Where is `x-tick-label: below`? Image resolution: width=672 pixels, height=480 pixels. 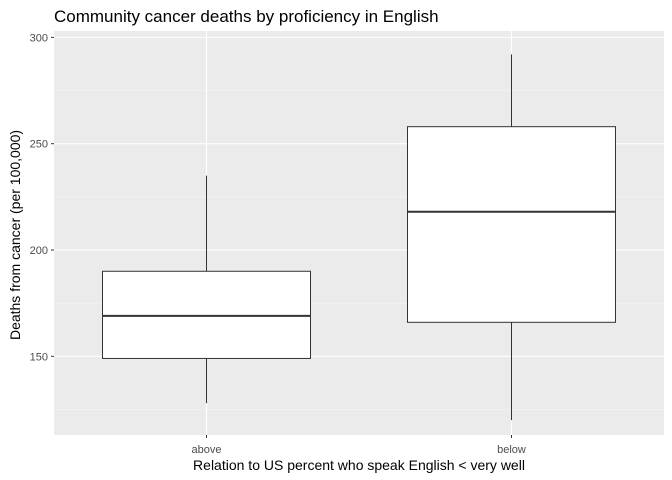
x-tick-label: below is located at coordinates (511, 450).